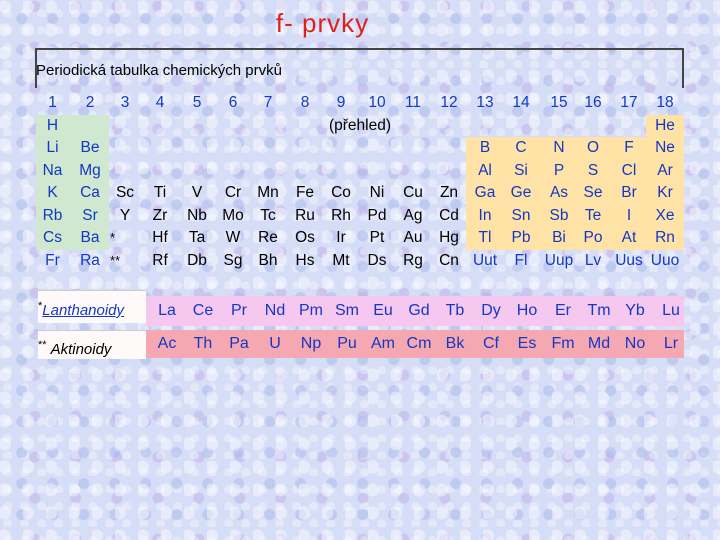 This screenshot has height=540, width=720. Describe the element at coordinates (52, 170) in the screenshot. I see `element-na: Na` at that location.